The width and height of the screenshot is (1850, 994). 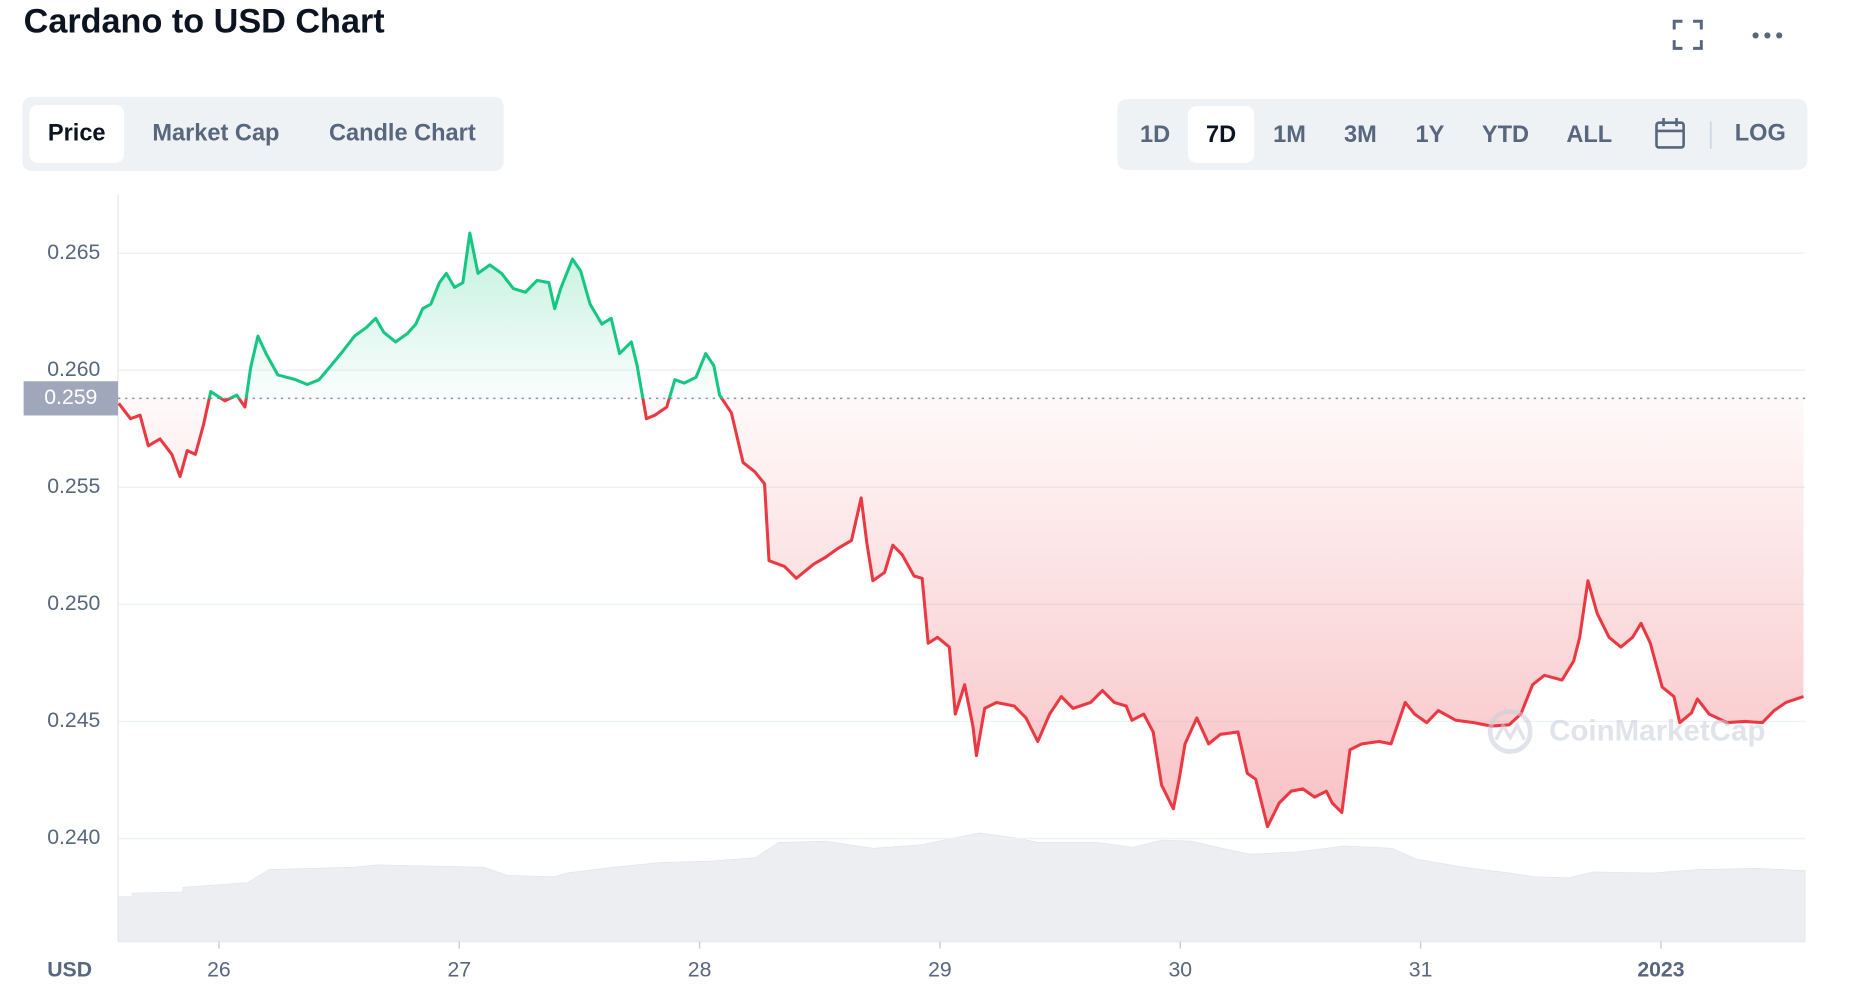 I want to click on range-button: 1Y, so click(x=1430, y=134).